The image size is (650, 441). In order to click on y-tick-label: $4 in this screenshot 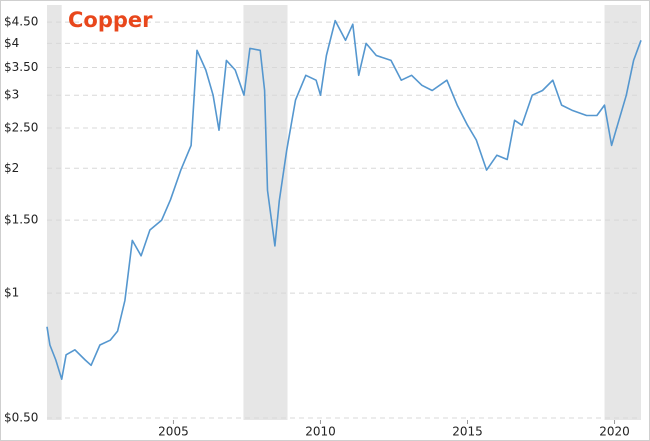, I will do `click(11, 43)`.